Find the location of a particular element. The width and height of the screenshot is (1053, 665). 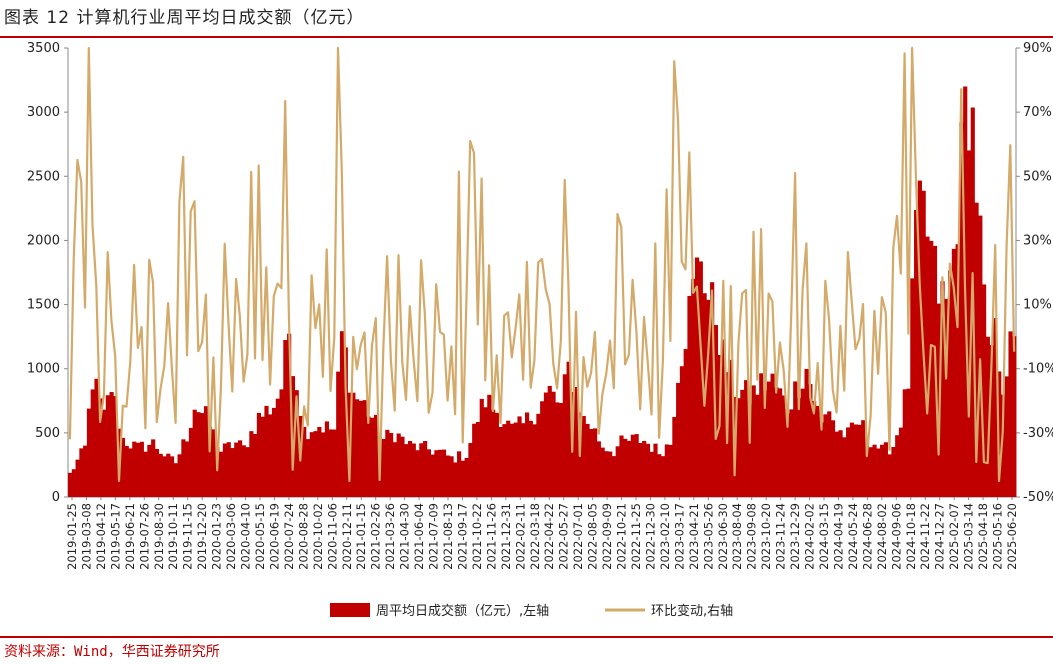

x-tick-label: 2020-04-10 is located at coordinates (246, 536).